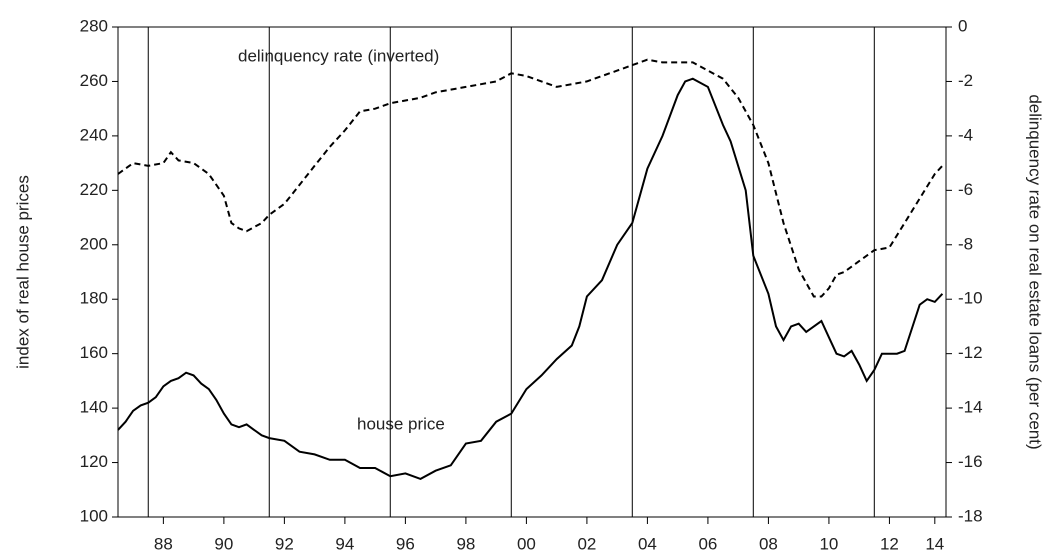 The height and width of the screenshot is (555, 1052). What do you see at coordinates (965, 189) in the screenshot?
I see `y2-tick-label: -6` at bounding box center [965, 189].